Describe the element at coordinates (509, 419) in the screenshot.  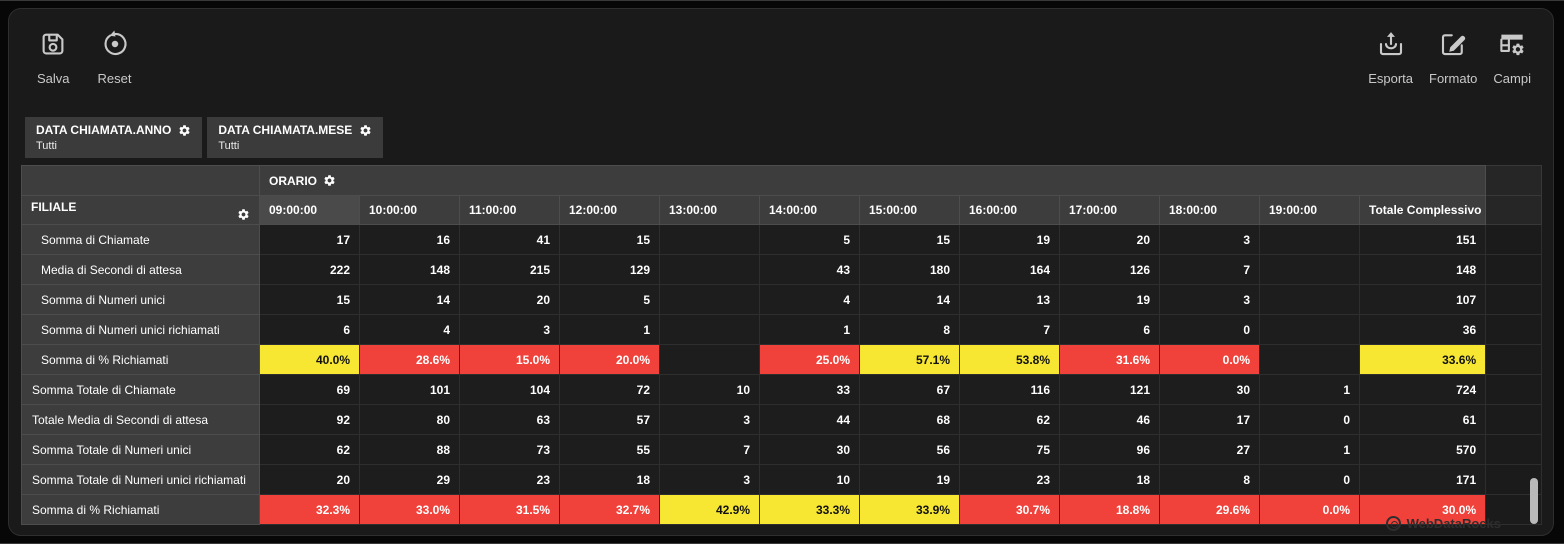
I see `value-cell: 63` at that location.